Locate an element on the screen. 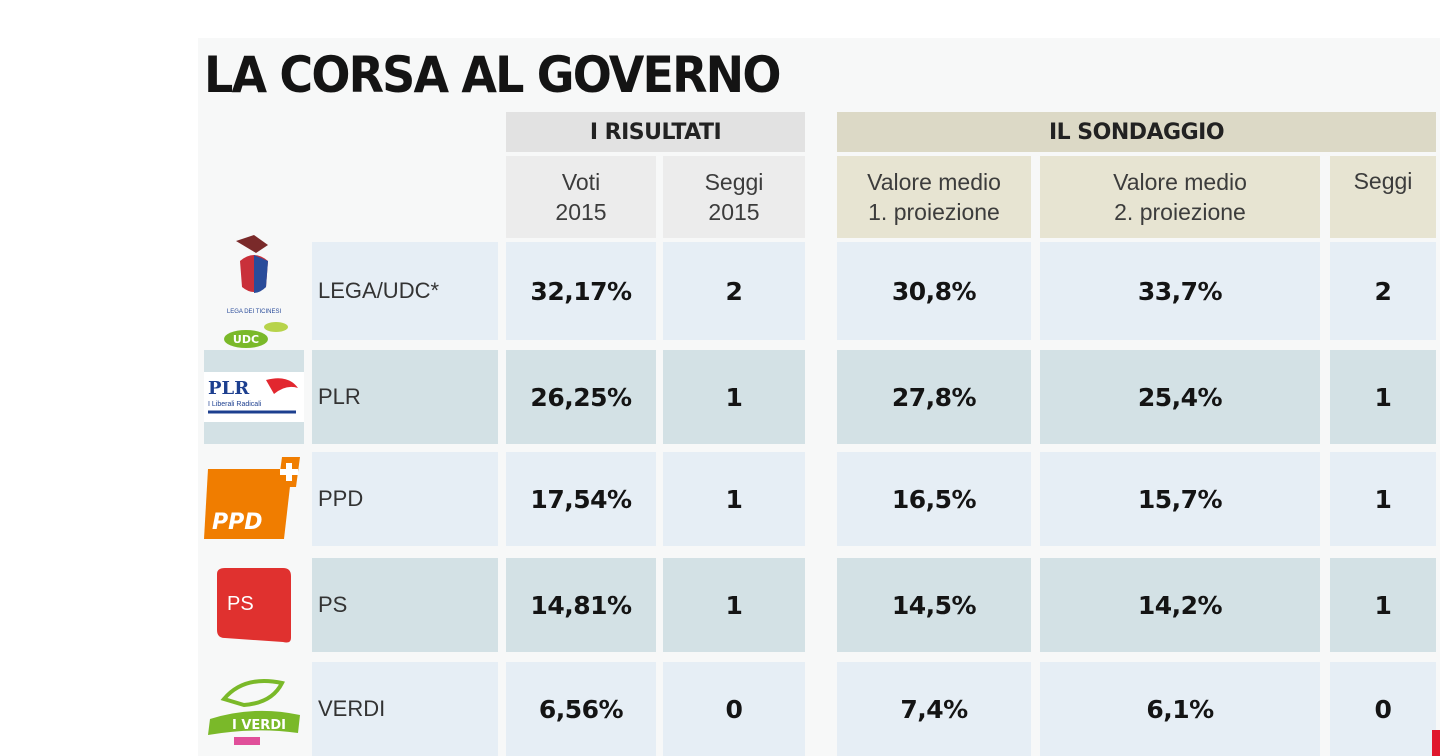 This screenshot has height=756, width=1440. cell-seggi: 2 is located at coordinates (1383, 291).